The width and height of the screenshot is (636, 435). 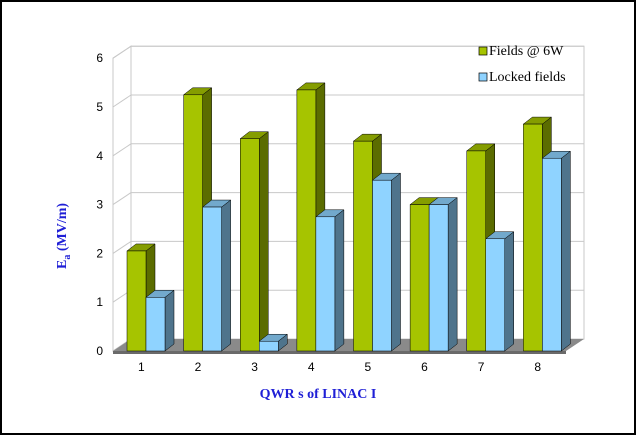 What do you see at coordinates (99, 351) in the screenshot?
I see `y-tick-label: 0` at bounding box center [99, 351].